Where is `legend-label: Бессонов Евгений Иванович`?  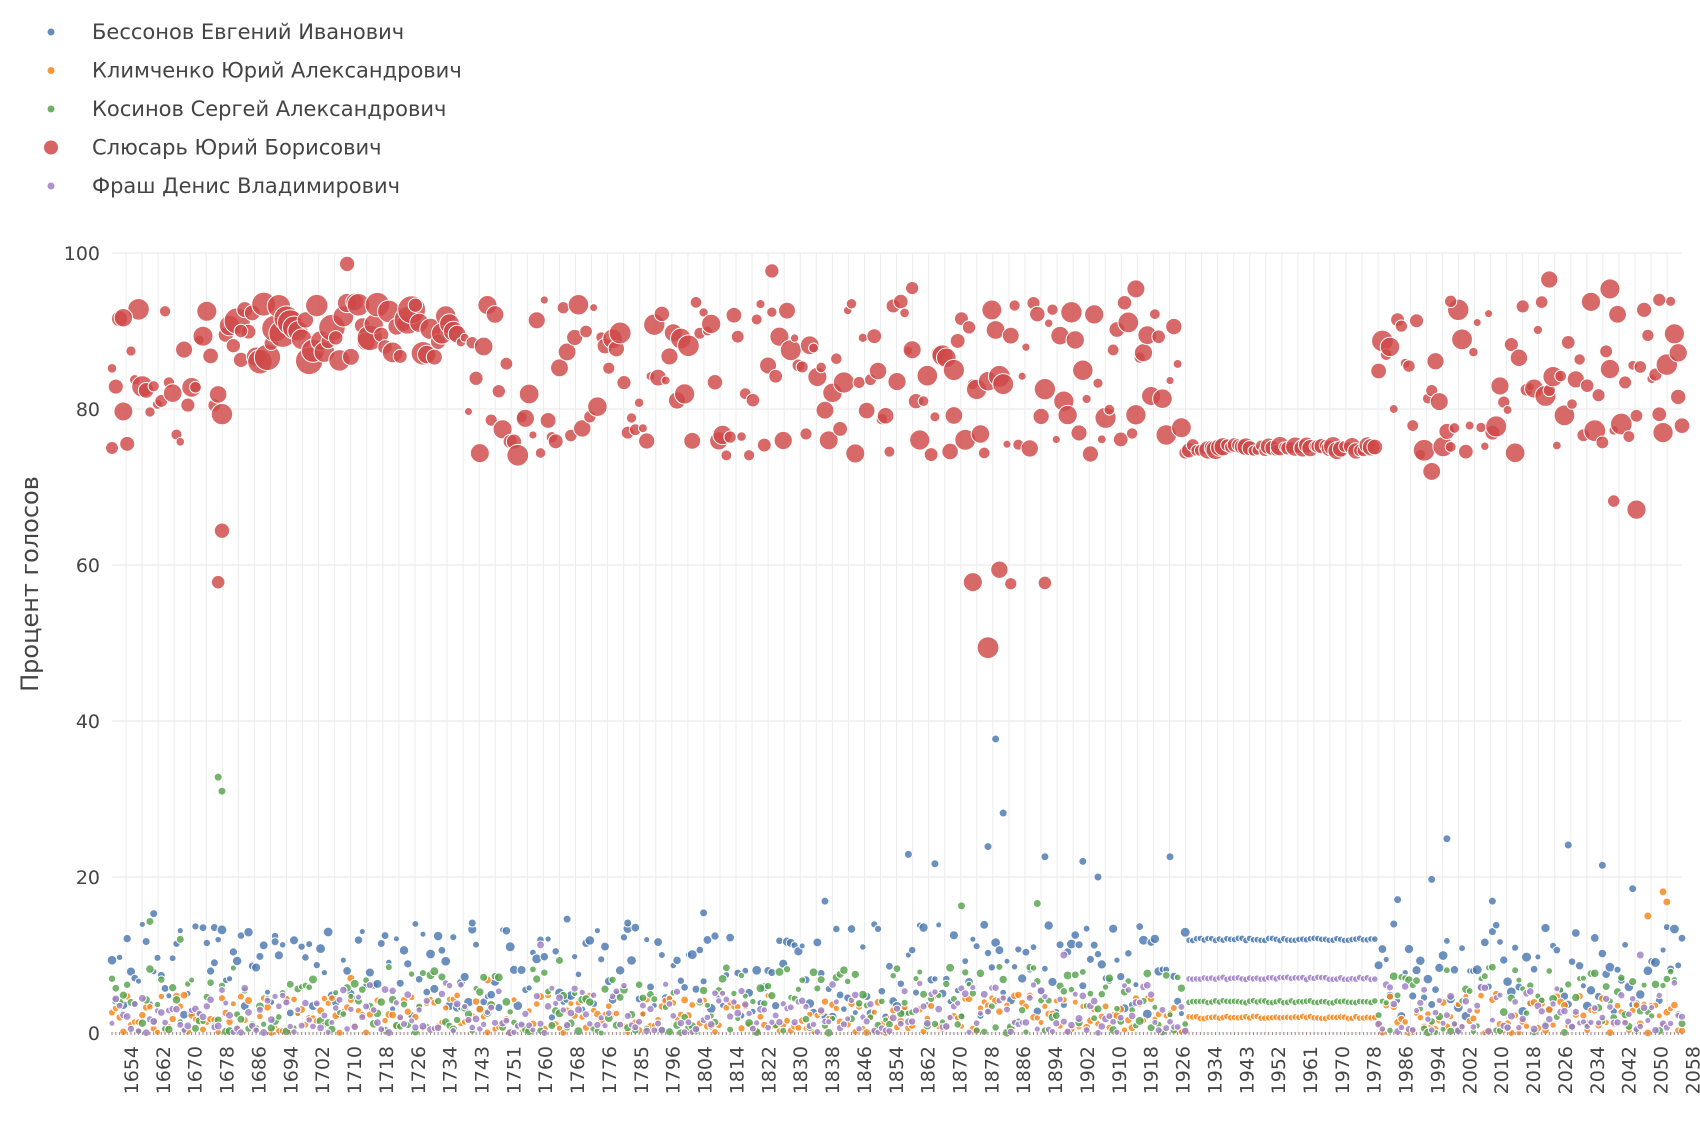
legend-label: Бессонов Евгений Иванович is located at coordinates (248, 32).